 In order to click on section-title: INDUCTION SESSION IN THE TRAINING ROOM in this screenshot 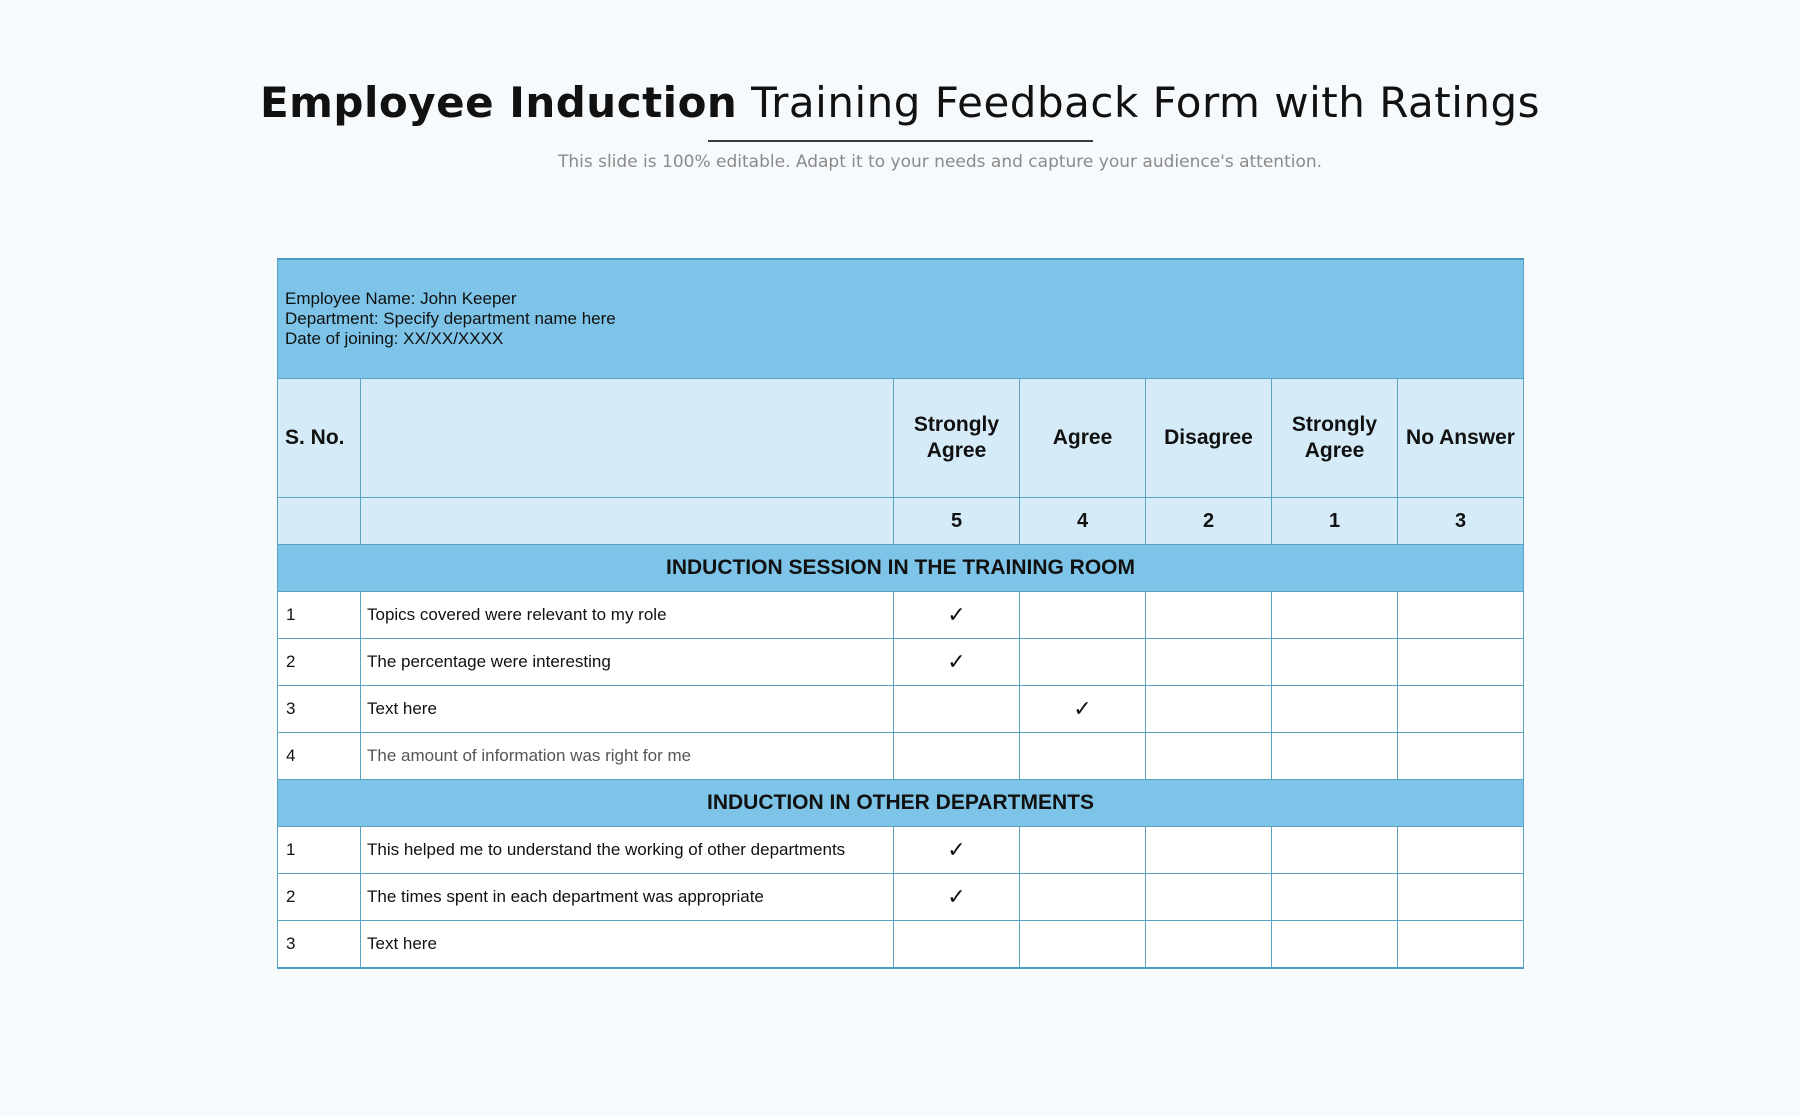, I will do `click(900, 568)`.